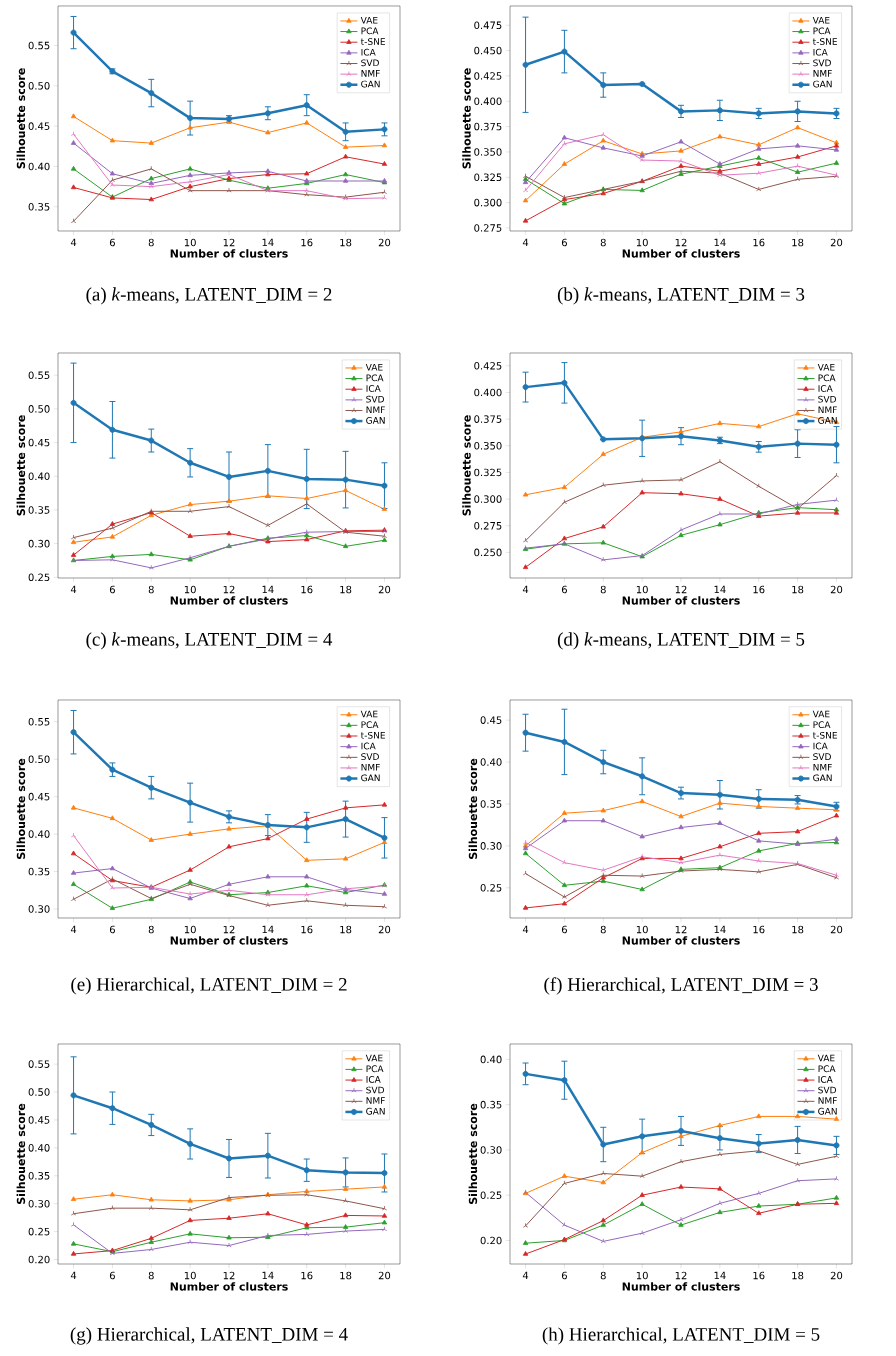  I want to click on y-axis-title: Silhouette score, so click(21, 465).